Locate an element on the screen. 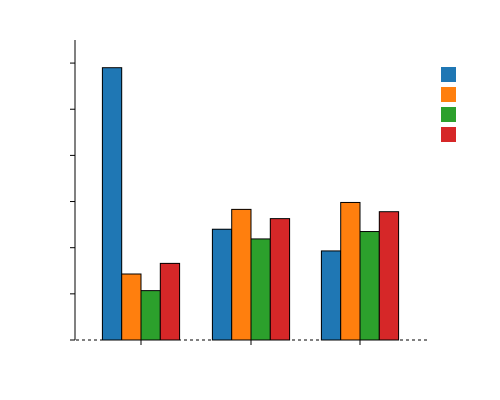 The height and width of the screenshot is (400, 500). legend is located at coordinates (448, 104).